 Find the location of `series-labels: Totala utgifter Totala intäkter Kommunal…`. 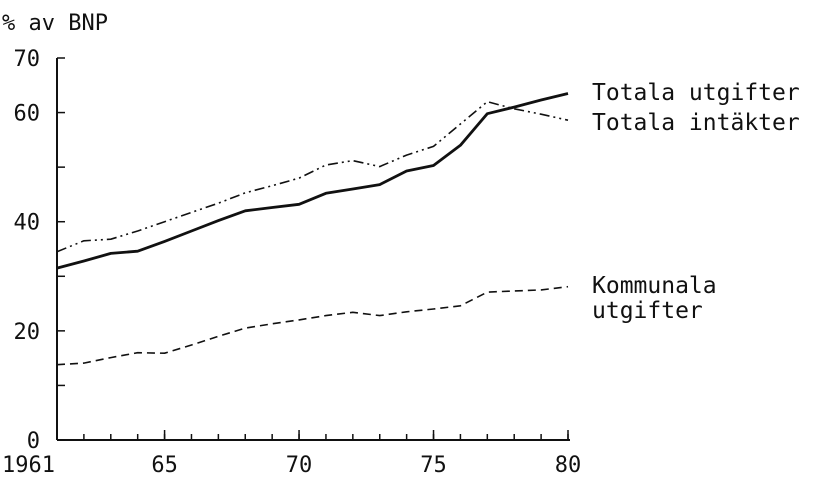

series-labels: Totala utgifter Totala intäkter Kommunal… is located at coordinates (696, 202).